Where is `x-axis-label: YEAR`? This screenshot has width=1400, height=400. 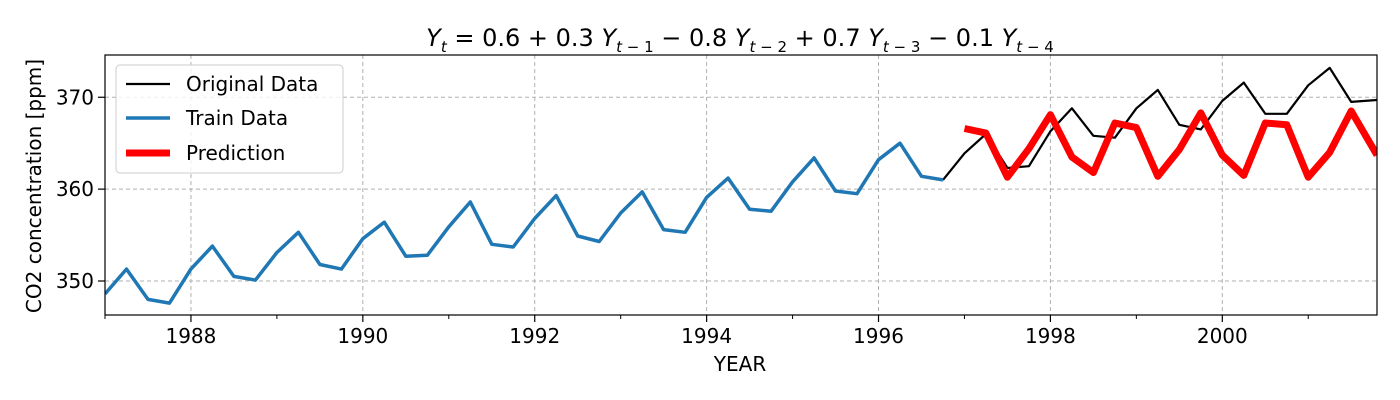
x-axis-label: YEAR is located at coordinates (740, 364).